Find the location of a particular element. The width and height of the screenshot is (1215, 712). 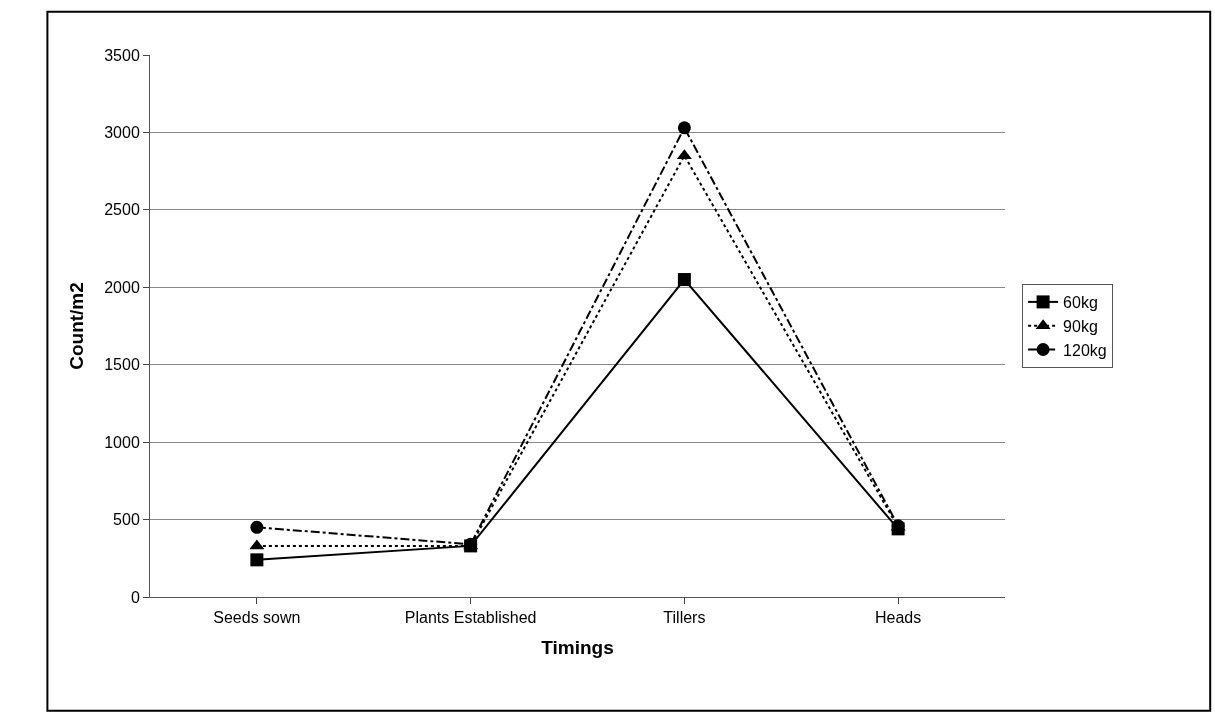

x-axis-title: Timings is located at coordinates (577, 647).